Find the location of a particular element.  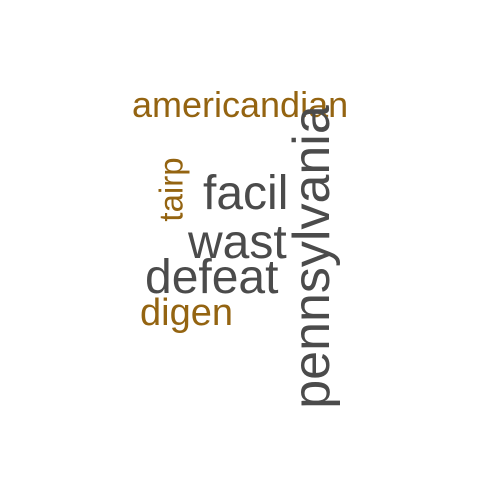

word-pennsylvania: pennsylvania is located at coordinates (311, 257).